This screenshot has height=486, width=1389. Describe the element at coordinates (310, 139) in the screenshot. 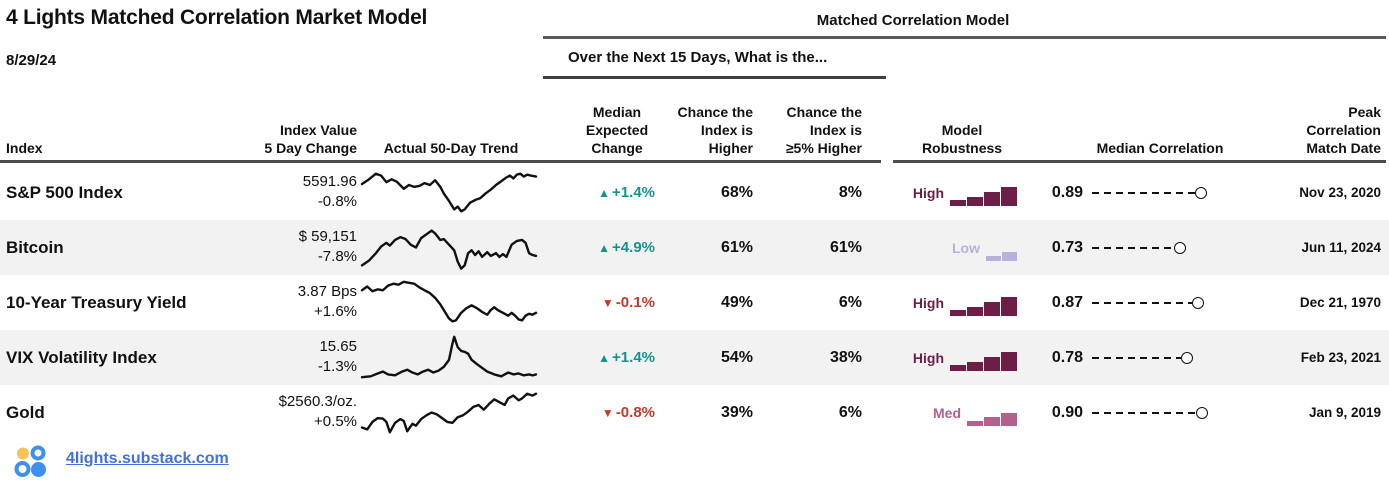

I see `col-header-index-value: Index Value 5 Day Change` at that location.